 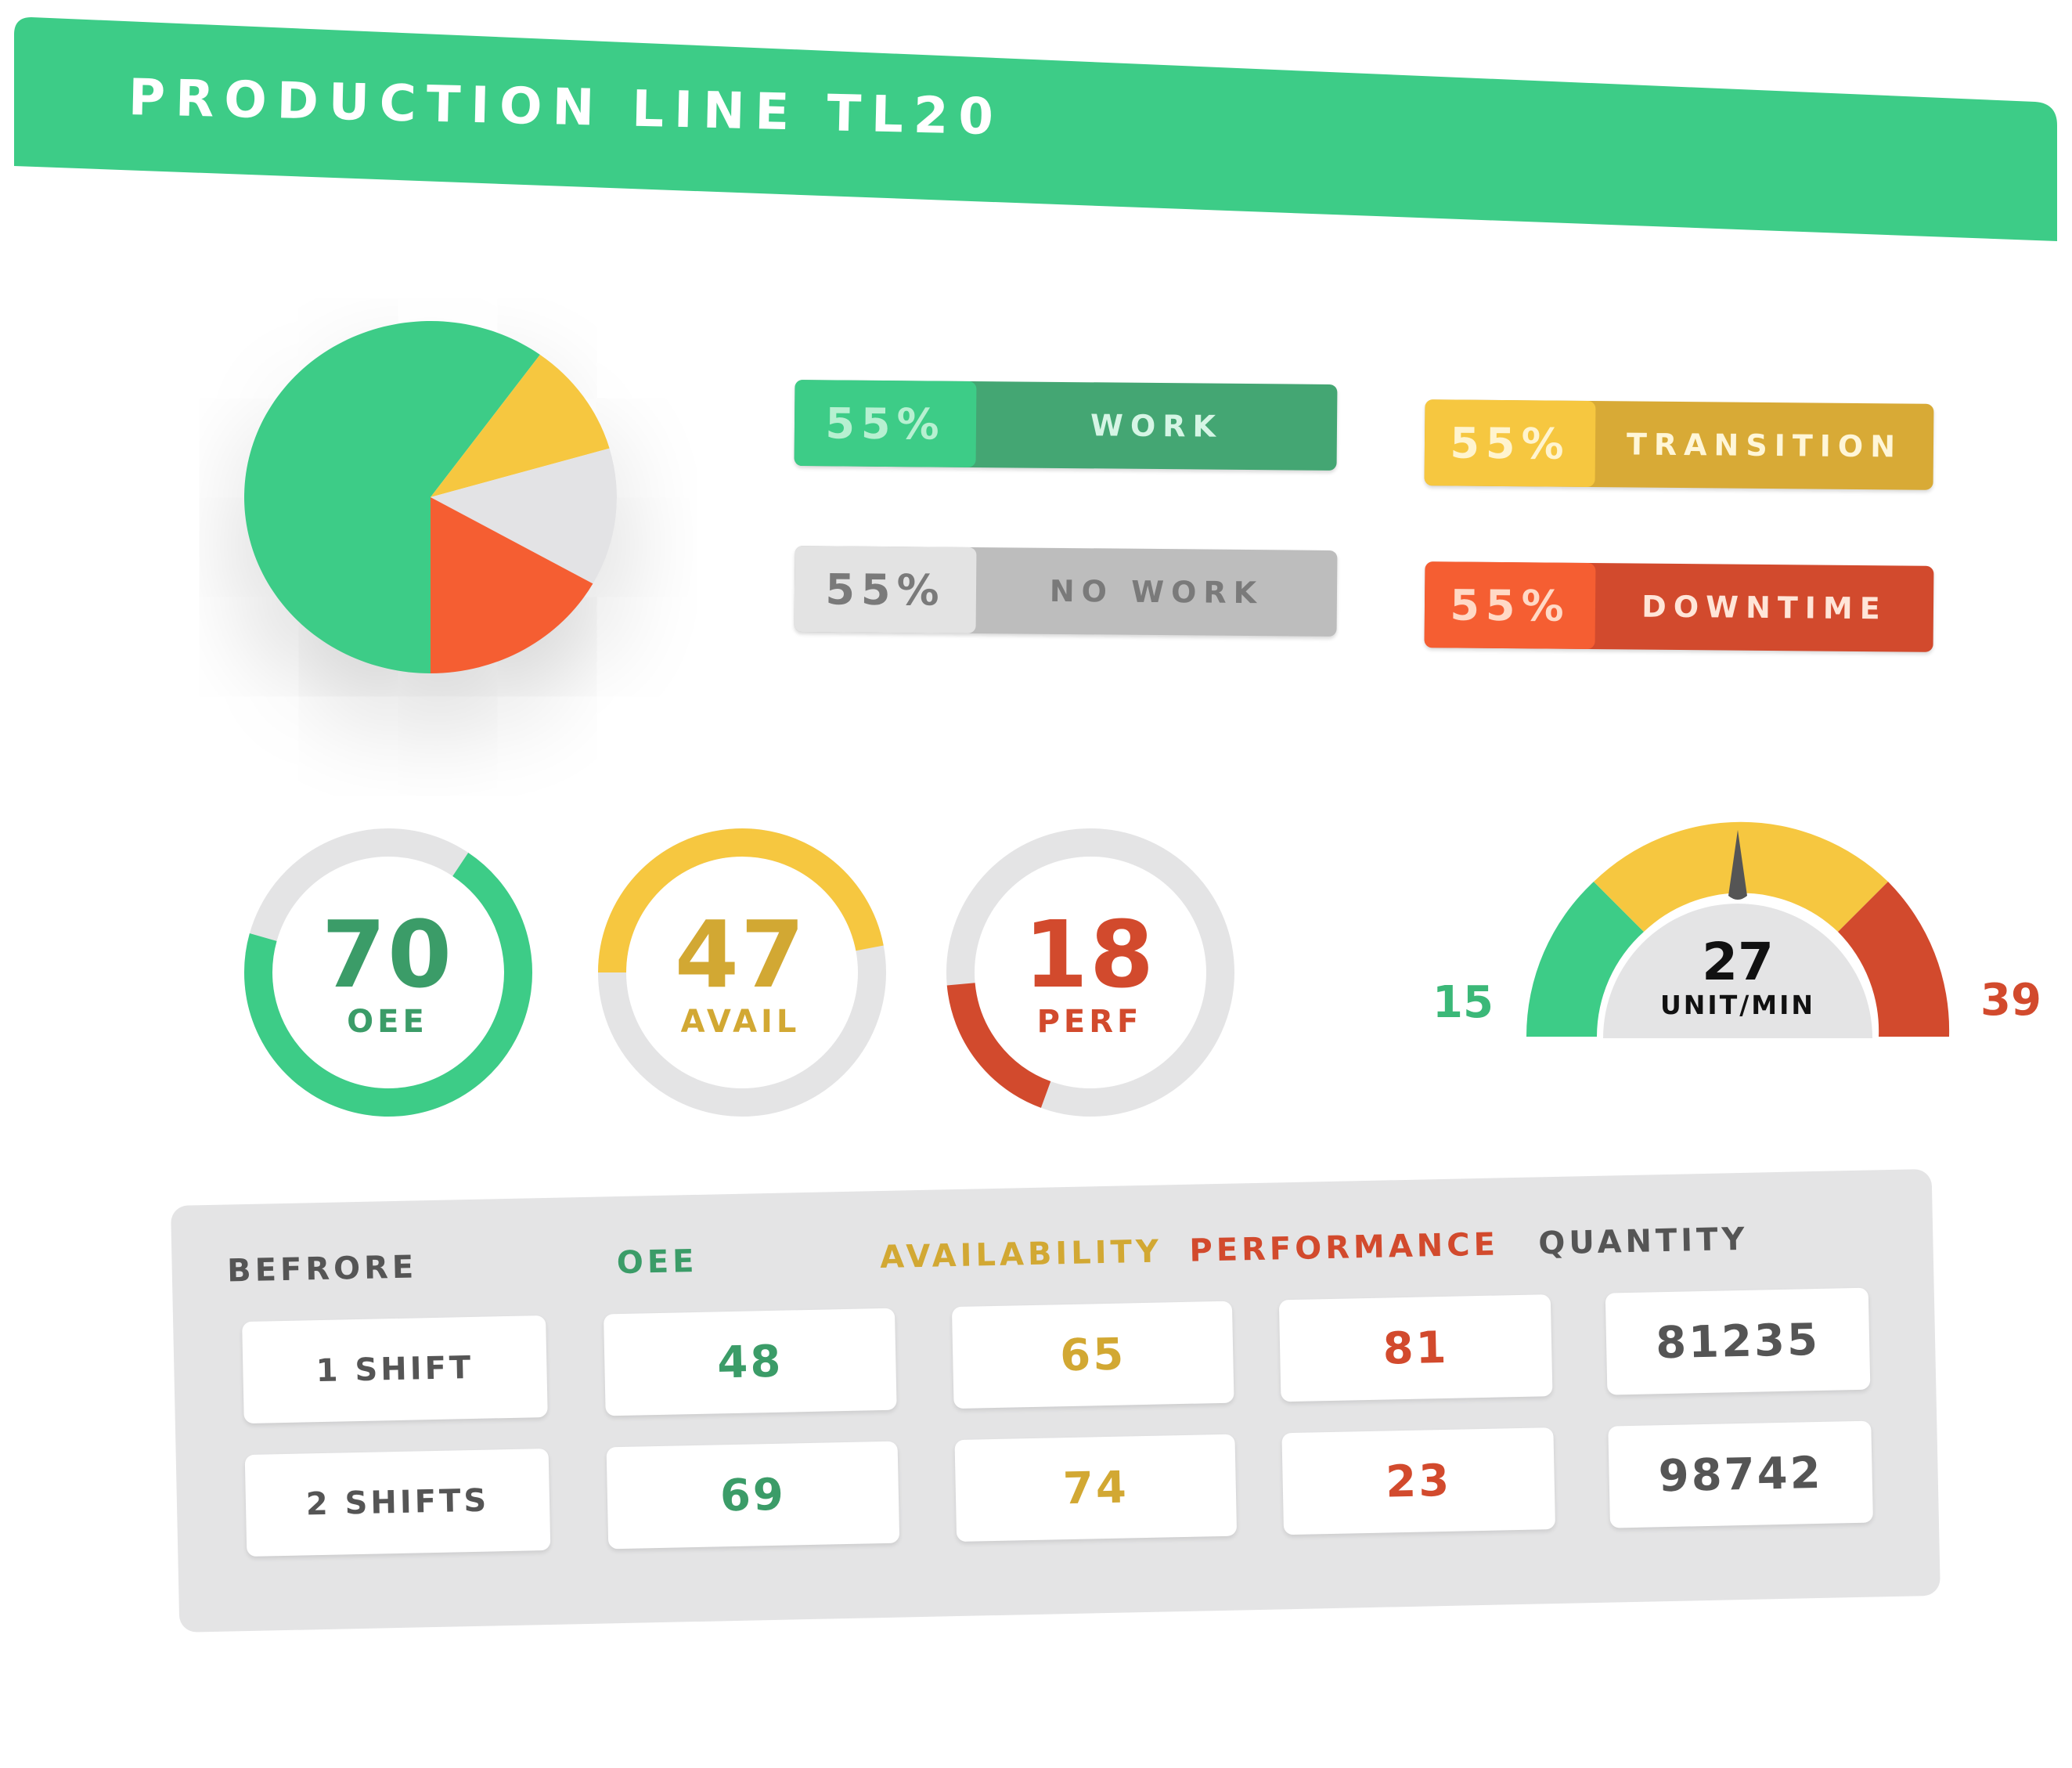 I want to click on no-work-label: NO WORK, so click(x=1156, y=592).